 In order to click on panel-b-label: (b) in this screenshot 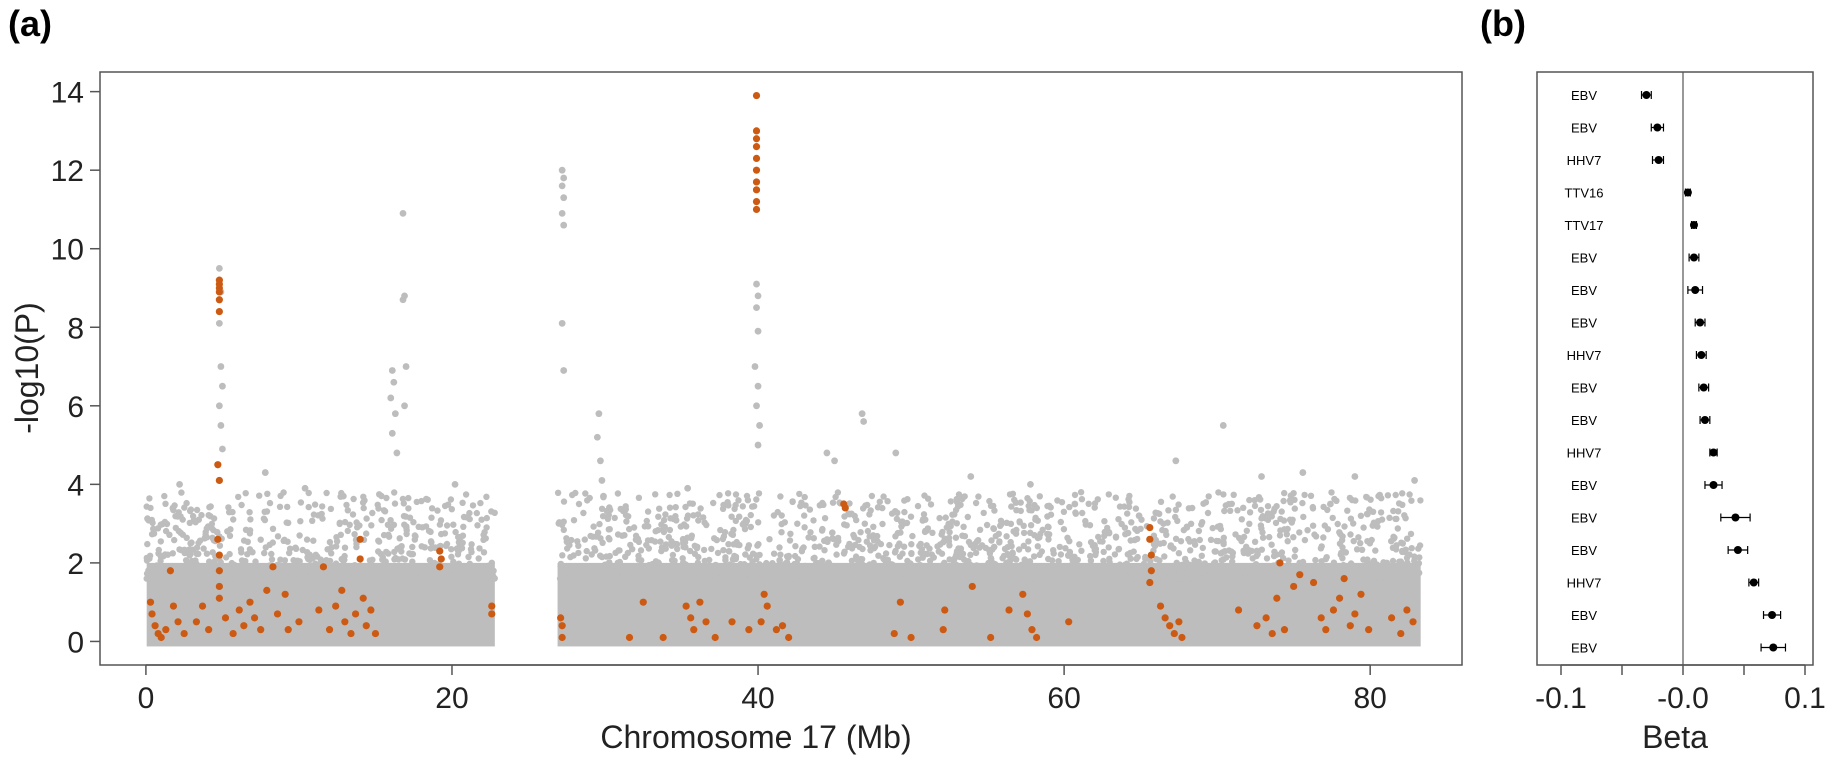, I will do `click(1503, 23)`.